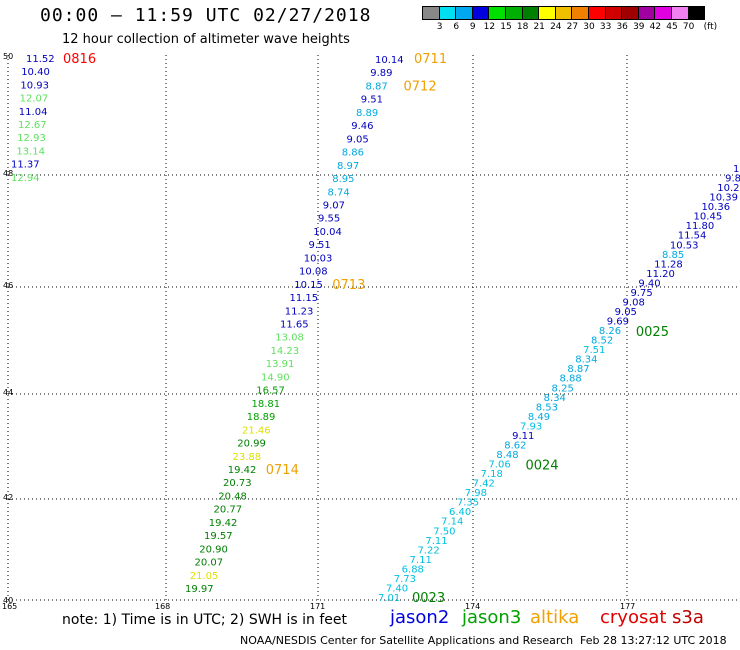 This screenshot has height=650, width=740. What do you see at coordinates (285, 351) in the screenshot?
I see `wave-height-value: 14.23` at bounding box center [285, 351].